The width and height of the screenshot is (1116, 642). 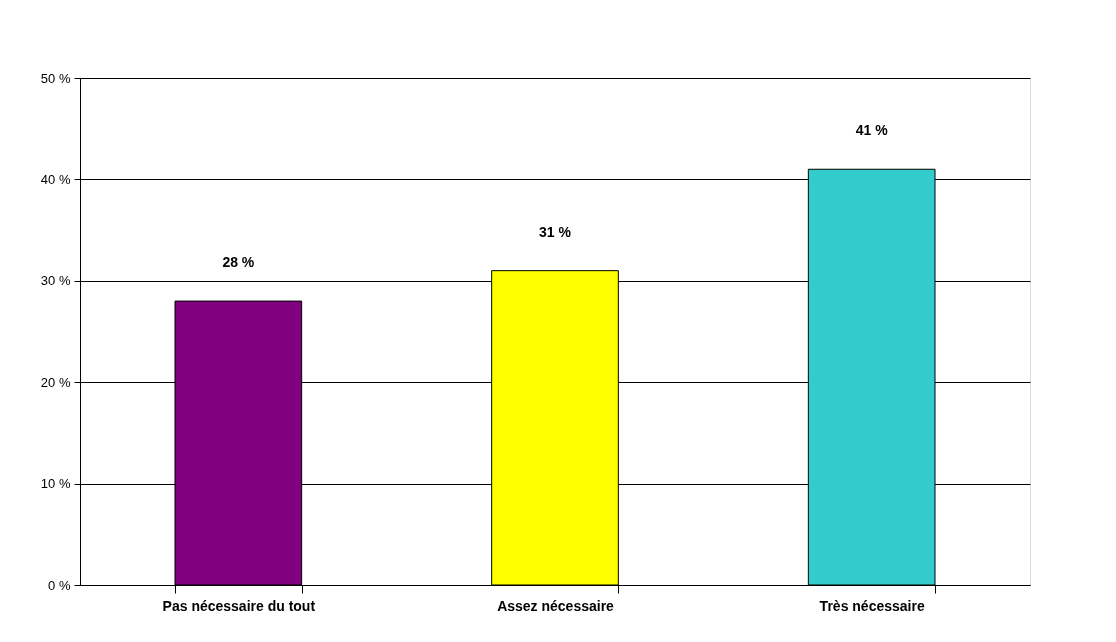 I want to click on data-label: 41 %, so click(x=872, y=130).